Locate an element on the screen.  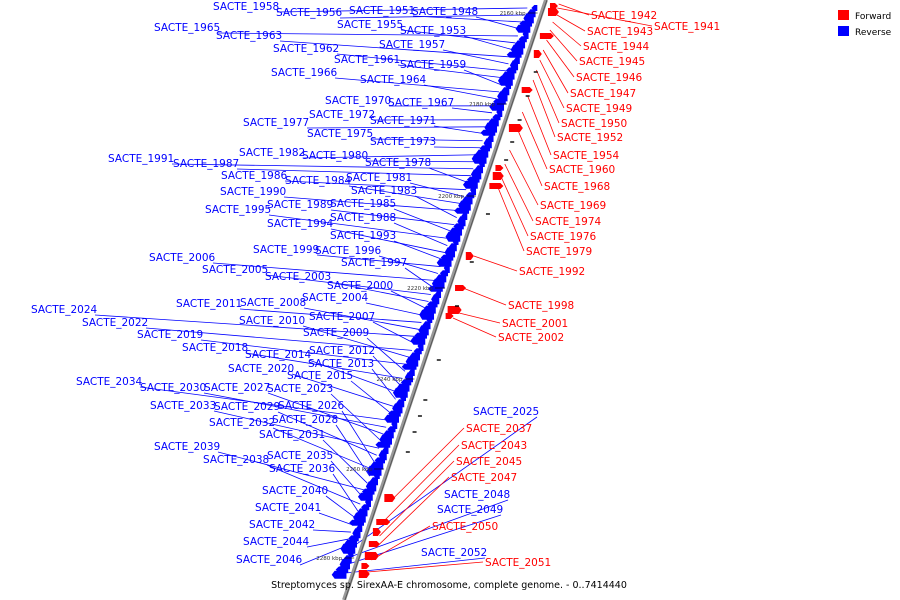
reverse-gene-label: SACTE_2006 is located at coordinates (182, 258).